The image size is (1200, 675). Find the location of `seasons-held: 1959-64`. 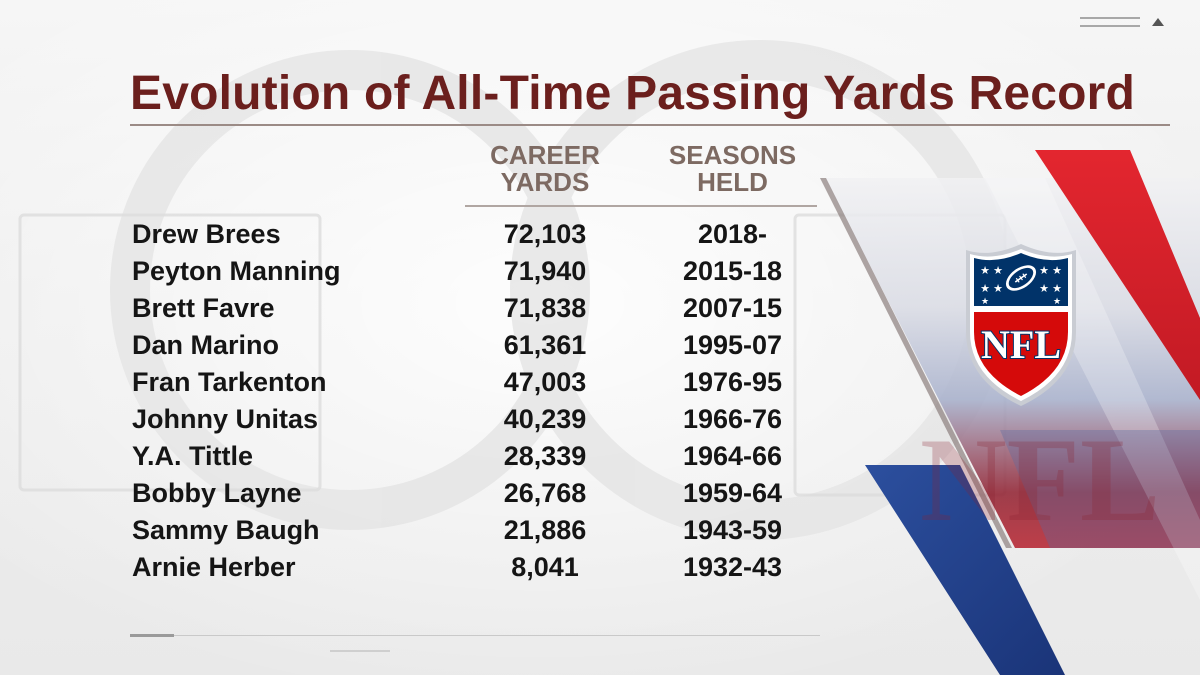

seasons-held: 1959-64 is located at coordinates (732, 493).